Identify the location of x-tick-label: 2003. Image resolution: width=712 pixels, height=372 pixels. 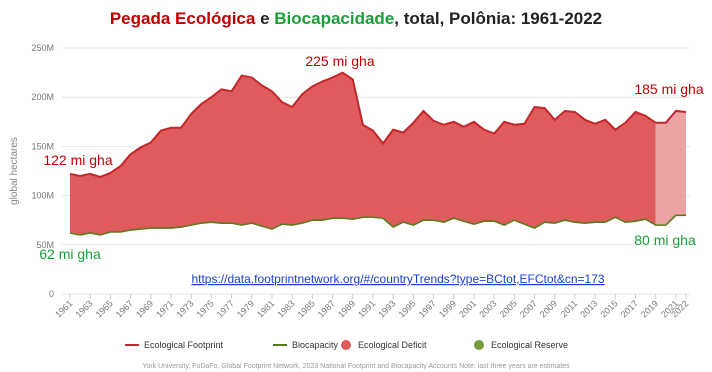
(487, 308).